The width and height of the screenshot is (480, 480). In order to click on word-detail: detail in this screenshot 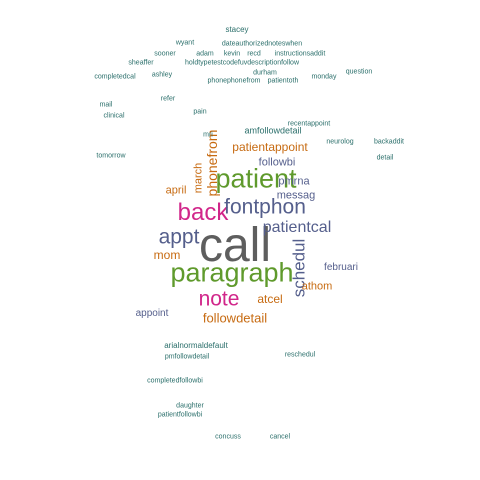, I will do `click(385, 158)`.